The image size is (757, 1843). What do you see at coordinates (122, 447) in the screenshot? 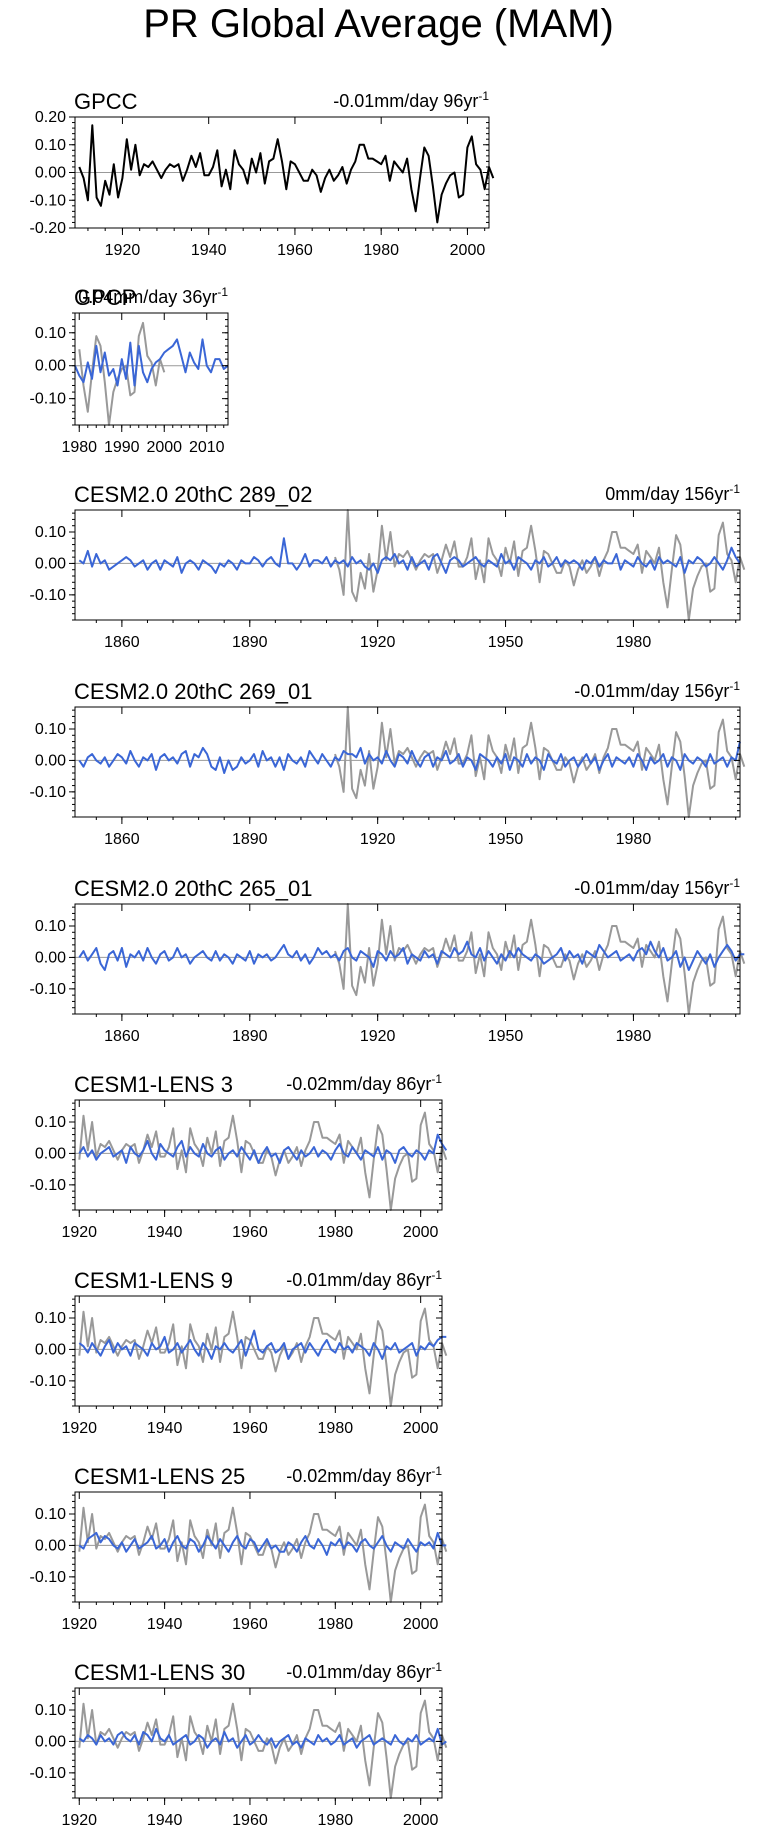
I see `x-tick-label: 1990` at bounding box center [122, 447].